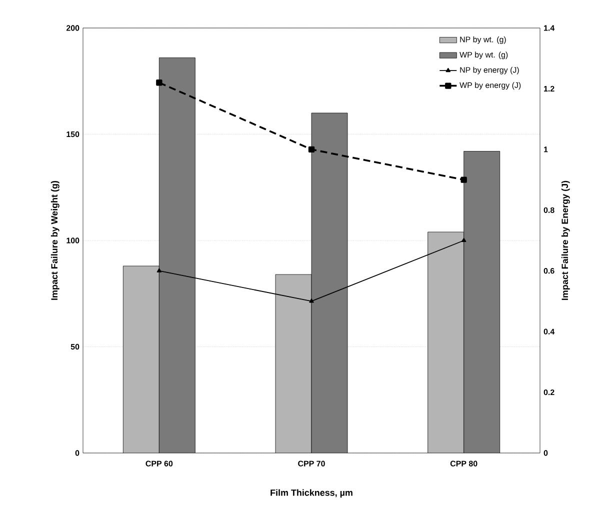  I want to click on y-axis-title: Impact Failure by Weight (g), so click(55, 240).